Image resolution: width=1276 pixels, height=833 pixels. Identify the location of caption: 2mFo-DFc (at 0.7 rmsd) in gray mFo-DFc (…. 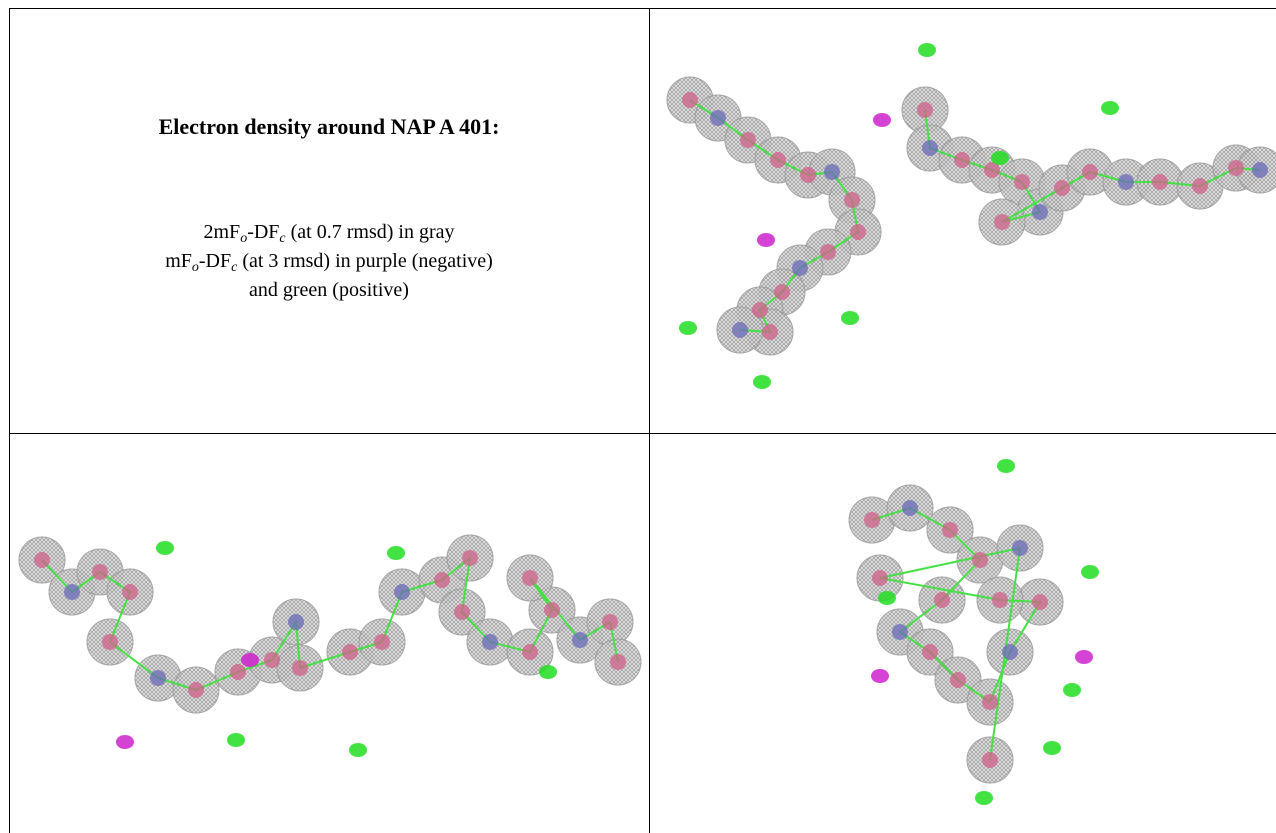
(329, 261).